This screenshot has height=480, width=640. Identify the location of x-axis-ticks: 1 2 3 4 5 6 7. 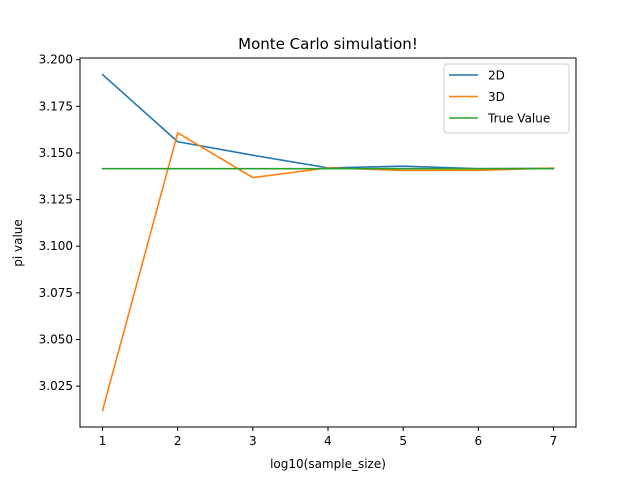
(328, 437).